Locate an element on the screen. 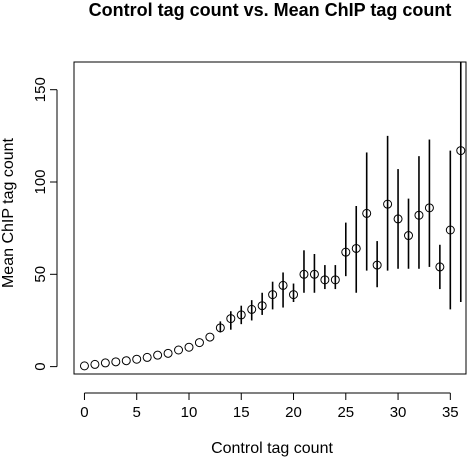 Image resolution: width=474 pixels, height=458 pixels. x-tick-label: 0 is located at coordinates (84, 412).